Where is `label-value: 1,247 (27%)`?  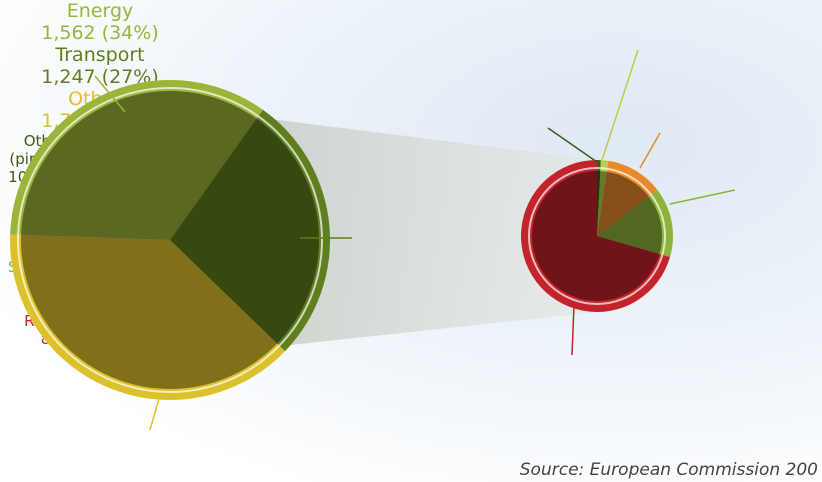 label-value: 1,247 (27%) is located at coordinates (100, 77).